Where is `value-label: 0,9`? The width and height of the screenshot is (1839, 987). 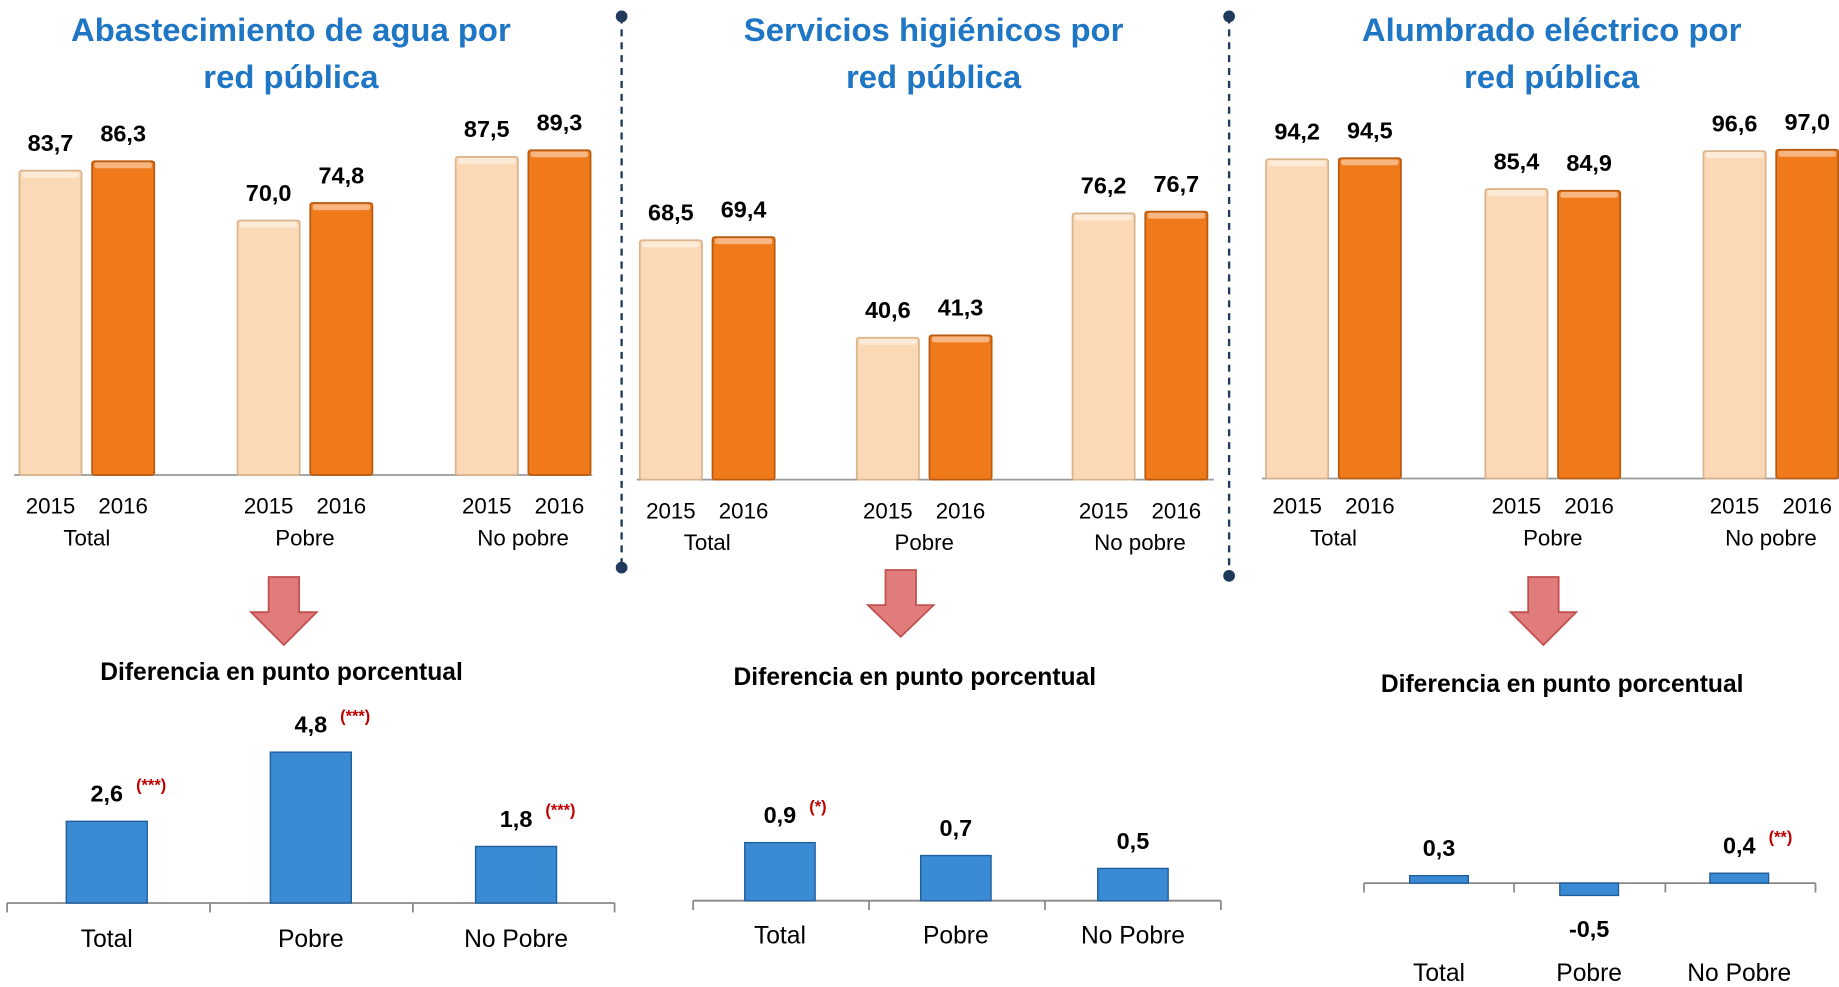 value-label: 0,9 is located at coordinates (780, 815).